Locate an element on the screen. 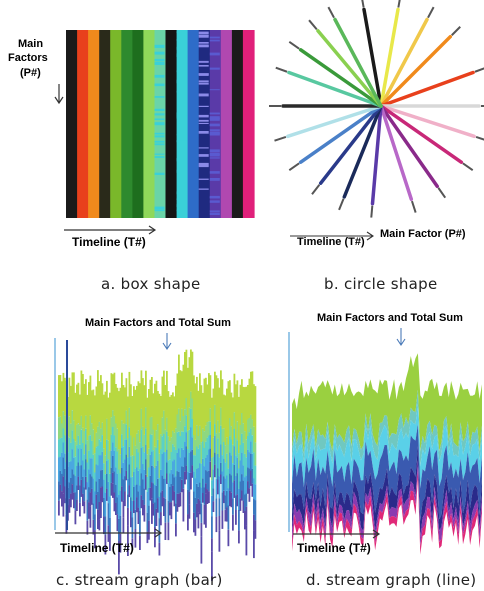 This screenshot has width=484, height=591. factor-stripe is located at coordinates (226, 124).